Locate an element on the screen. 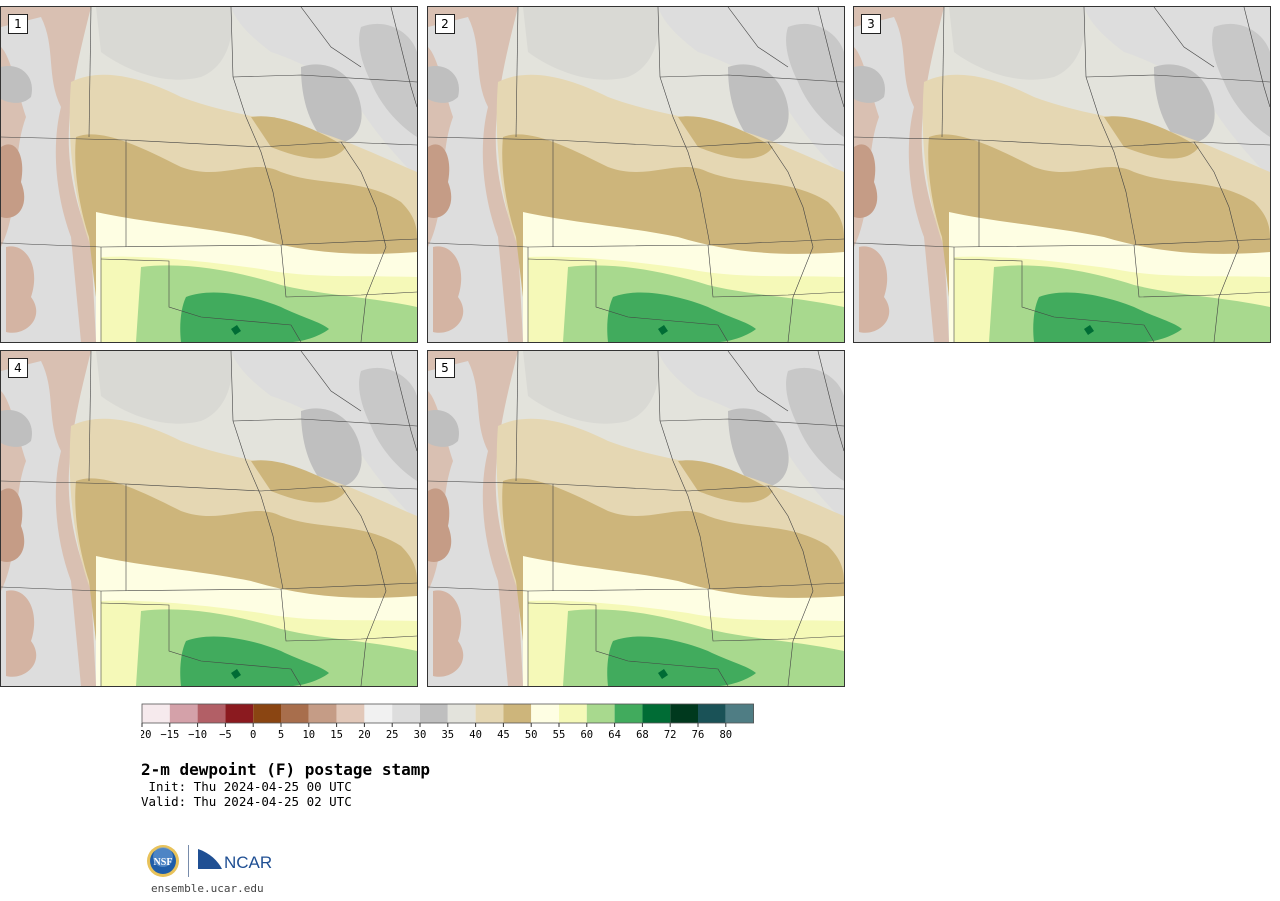  colorbar-tick-label: 15 is located at coordinates (336, 735).